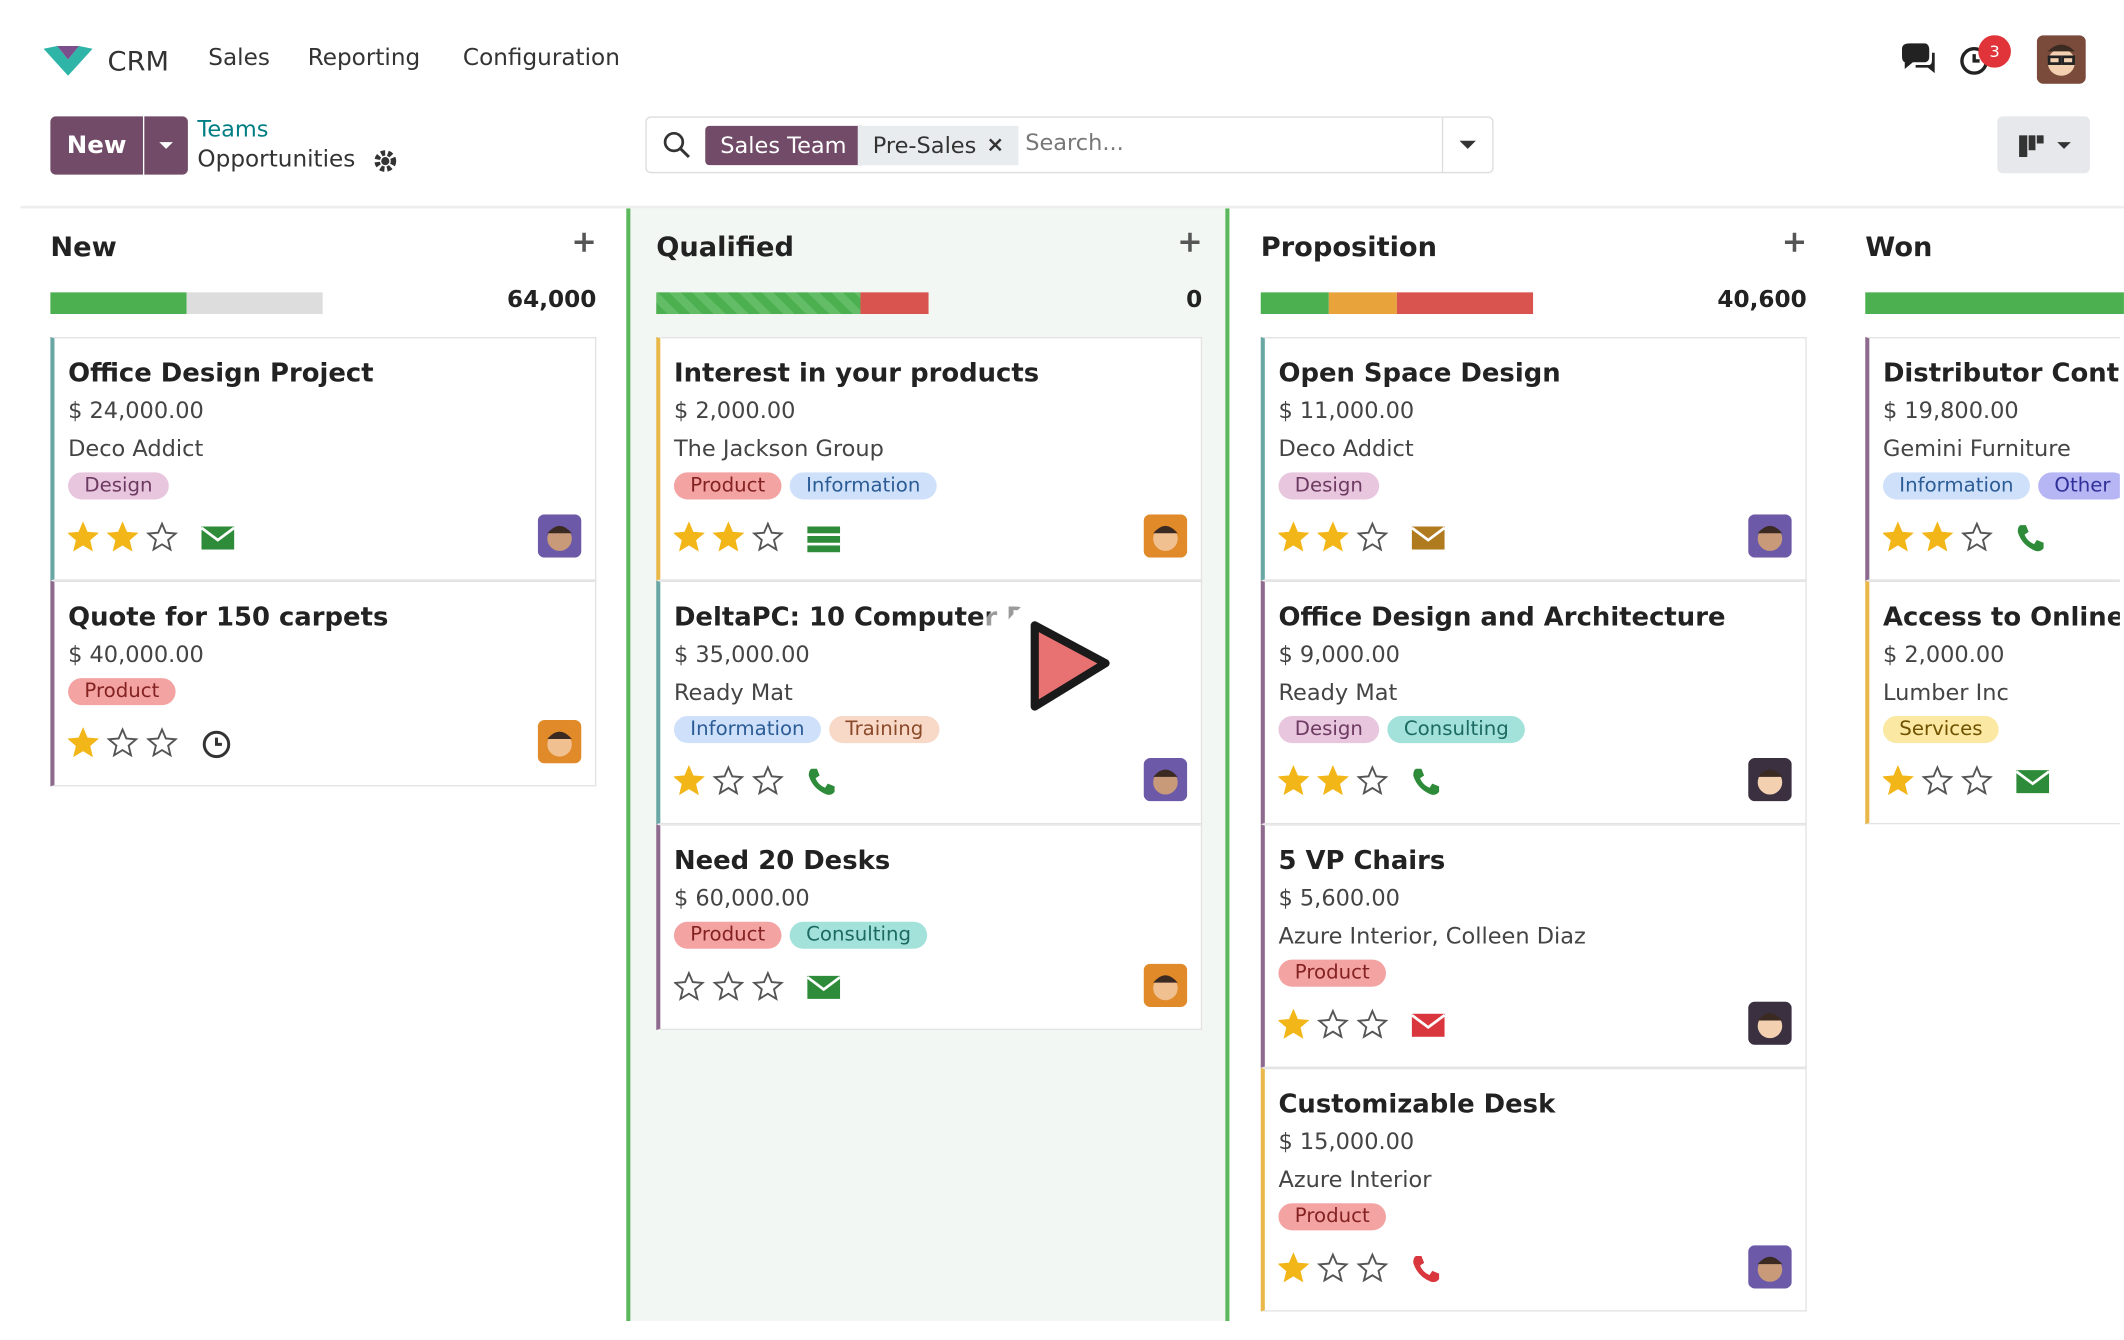 This screenshot has height=1340, width=2124. I want to click on app-name: CRM, so click(138, 61).